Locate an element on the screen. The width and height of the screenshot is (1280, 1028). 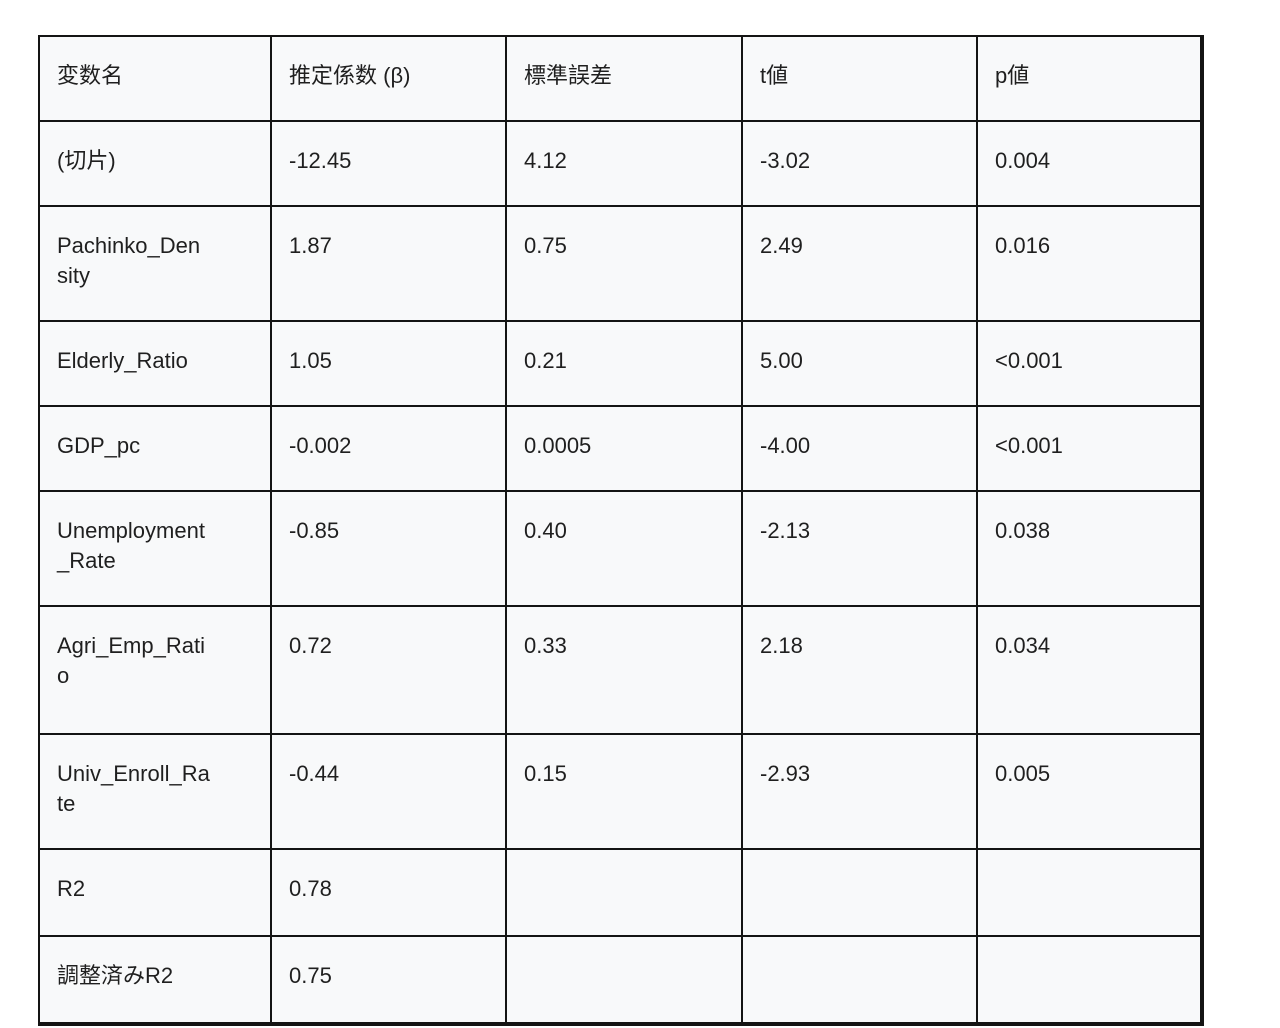
table-row-intercept: (切片) -12.45 4.12 -3.02 0.004 is located at coordinates (621, 164).